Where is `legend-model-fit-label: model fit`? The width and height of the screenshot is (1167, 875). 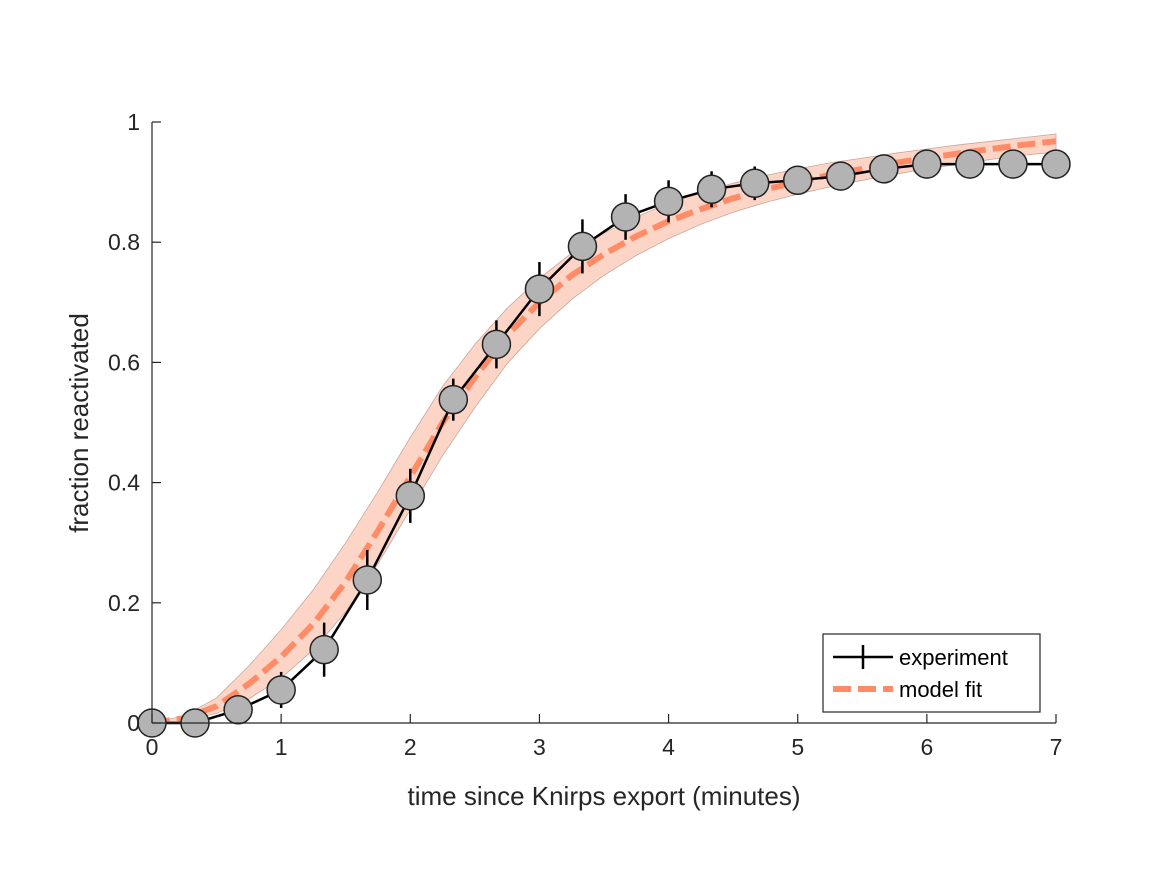
legend-model-fit-label: model fit is located at coordinates (940, 689).